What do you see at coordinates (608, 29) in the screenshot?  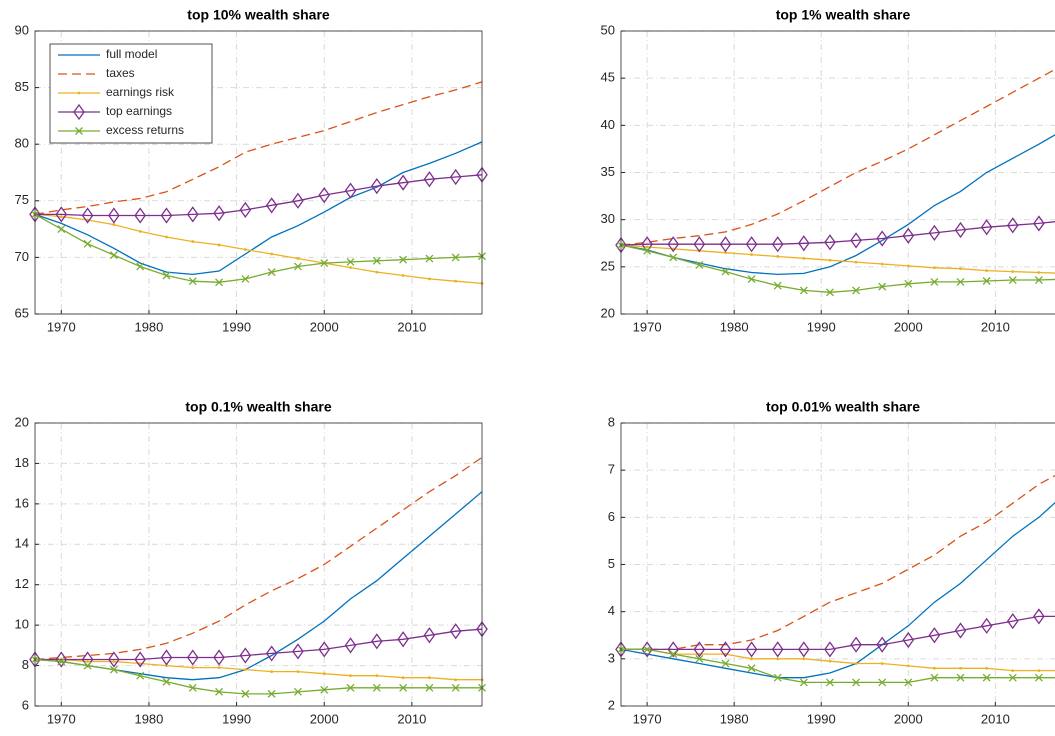 I see `y-tick-label: 50` at bounding box center [608, 29].